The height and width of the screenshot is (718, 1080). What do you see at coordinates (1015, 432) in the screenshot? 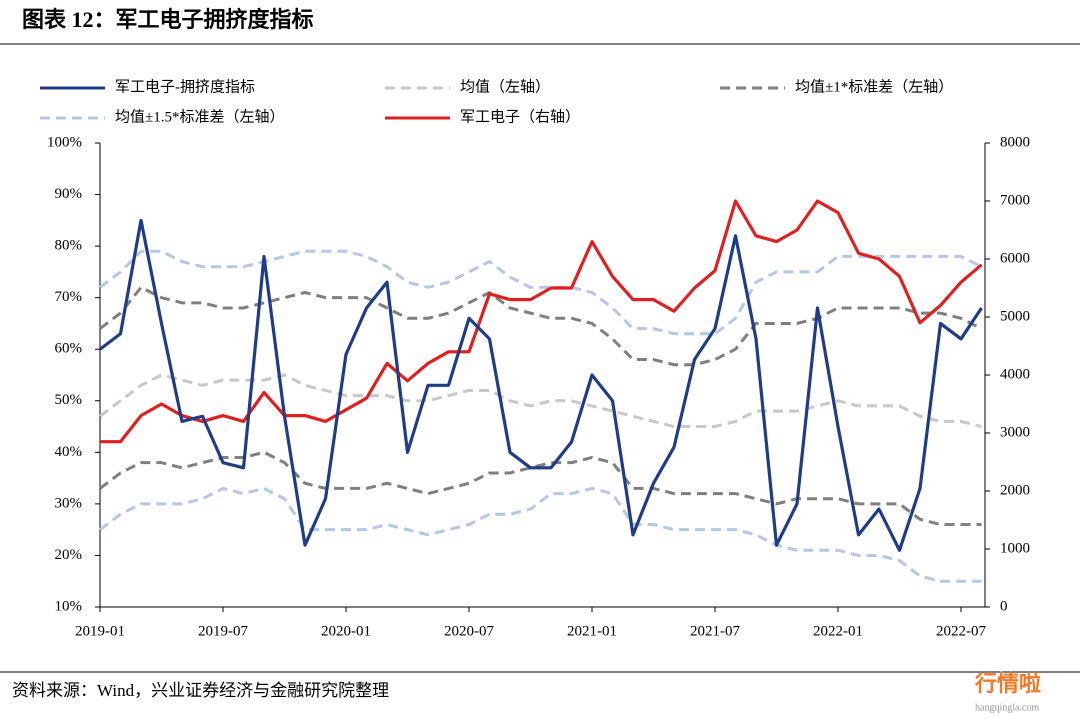
I see `y2-tick-label: 3000` at bounding box center [1015, 432].